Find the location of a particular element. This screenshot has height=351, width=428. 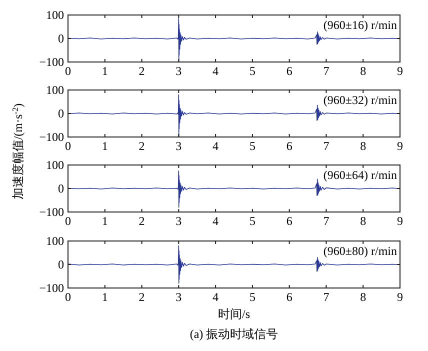

text: (a) 振动时域信号 is located at coordinates (234, 334).